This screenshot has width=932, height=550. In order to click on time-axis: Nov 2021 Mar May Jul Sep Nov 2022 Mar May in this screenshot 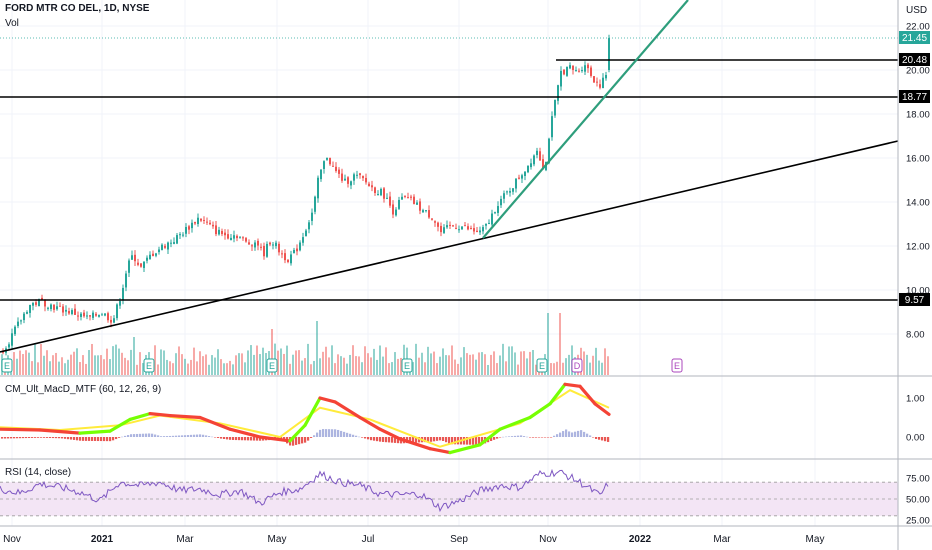, I will do `click(413, 539)`.